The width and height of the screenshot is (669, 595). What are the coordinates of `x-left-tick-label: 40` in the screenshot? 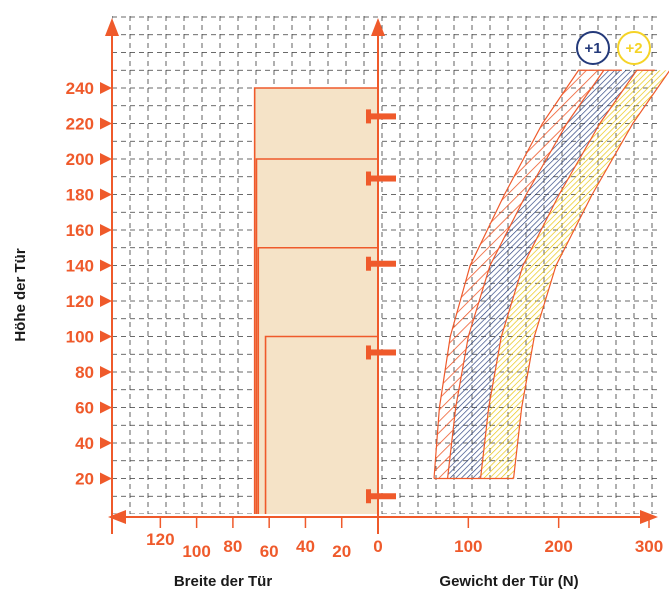 It's located at (305, 546).